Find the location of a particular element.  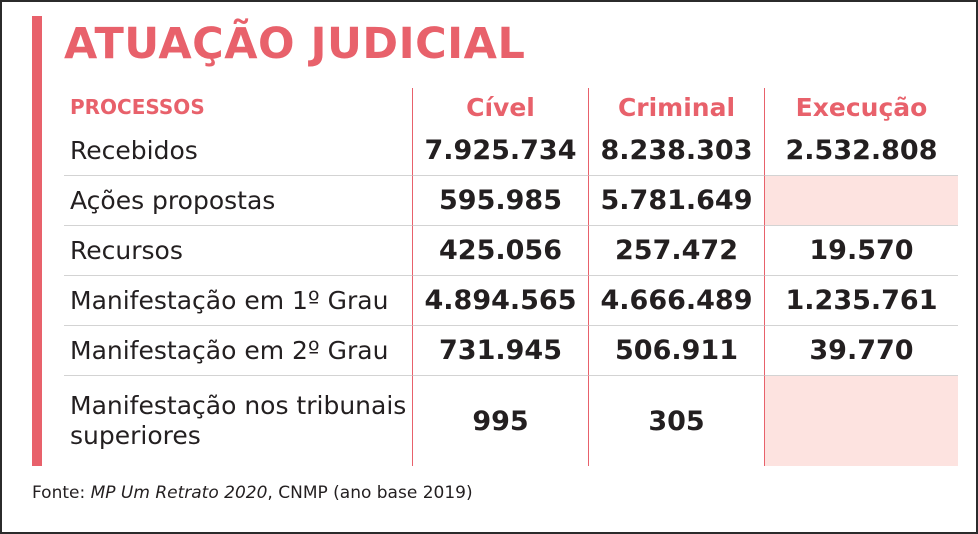

header-civel: Cível is located at coordinates (500, 107).